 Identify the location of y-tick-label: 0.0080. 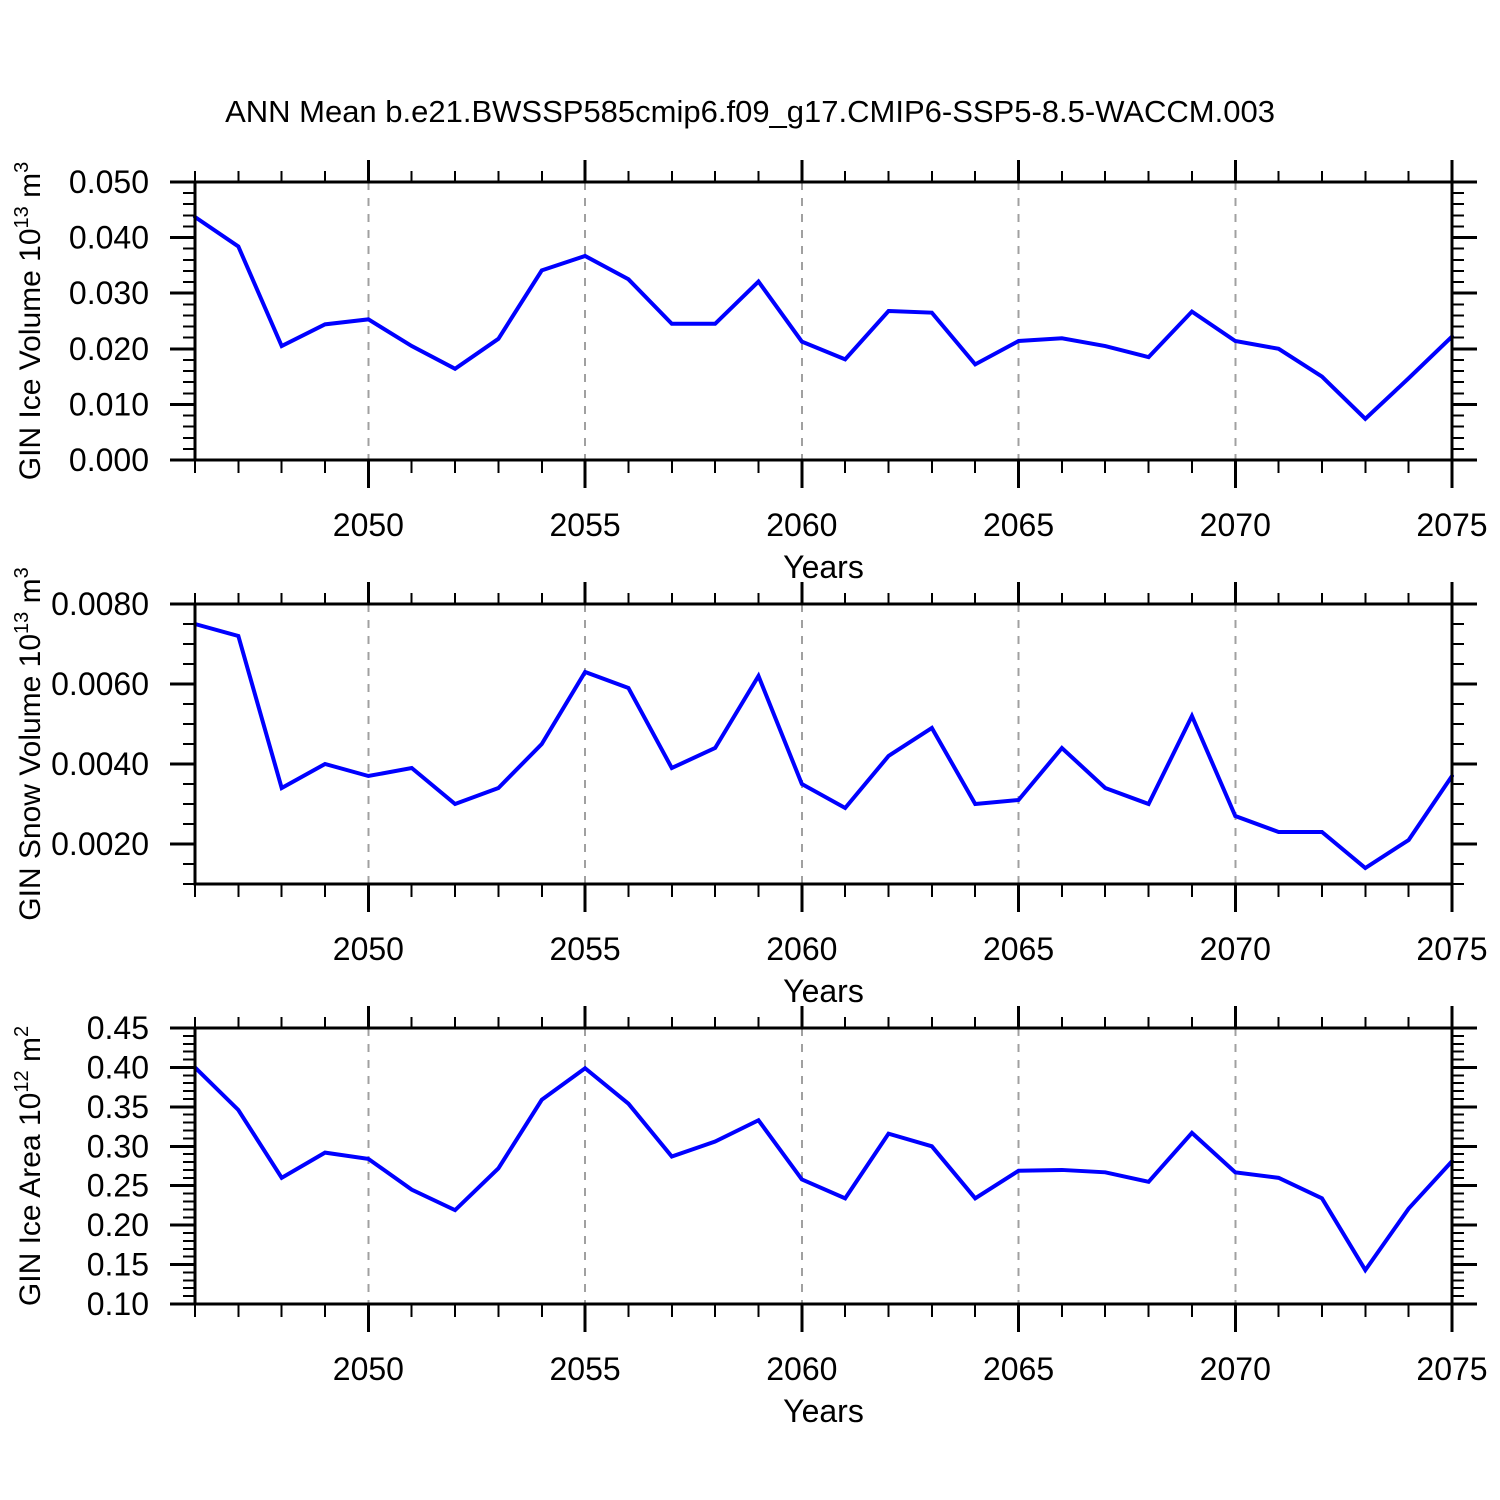
(100, 604).